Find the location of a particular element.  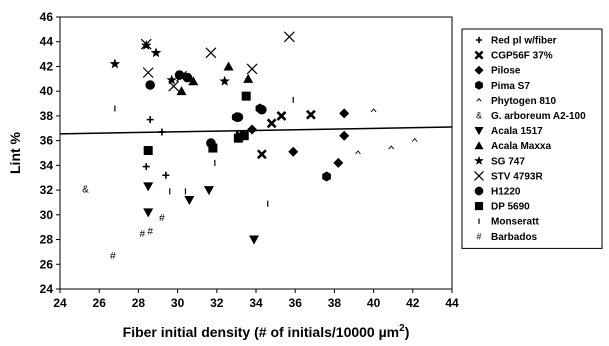

y-tick-label: 38 is located at coordinates (47, 116).